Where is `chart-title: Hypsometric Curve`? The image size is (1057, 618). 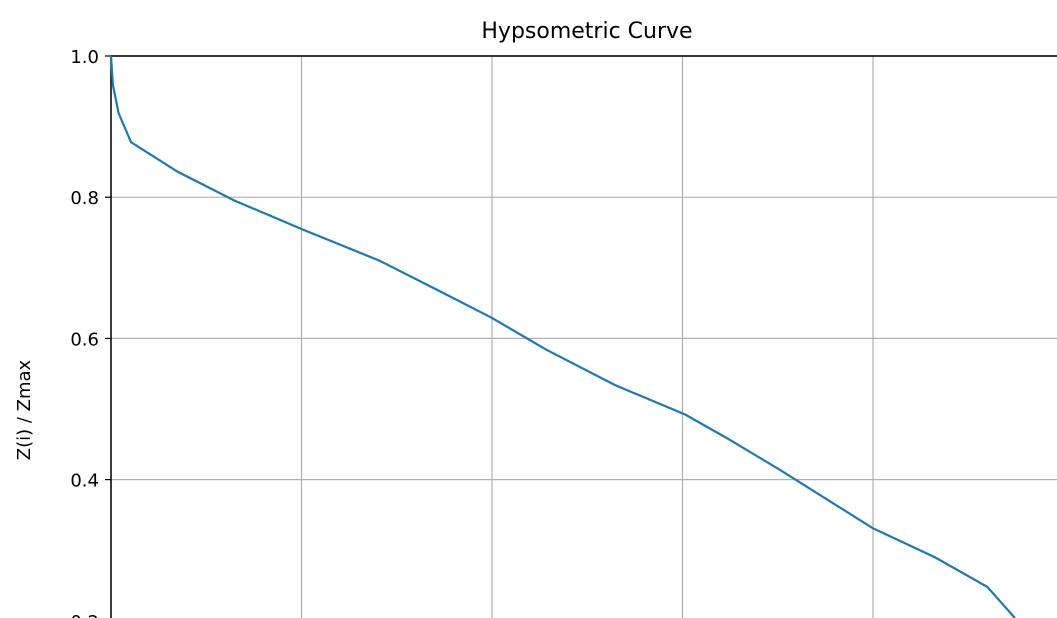 chart-title: Hypsometric Curve is located at coordinates (586, 31).